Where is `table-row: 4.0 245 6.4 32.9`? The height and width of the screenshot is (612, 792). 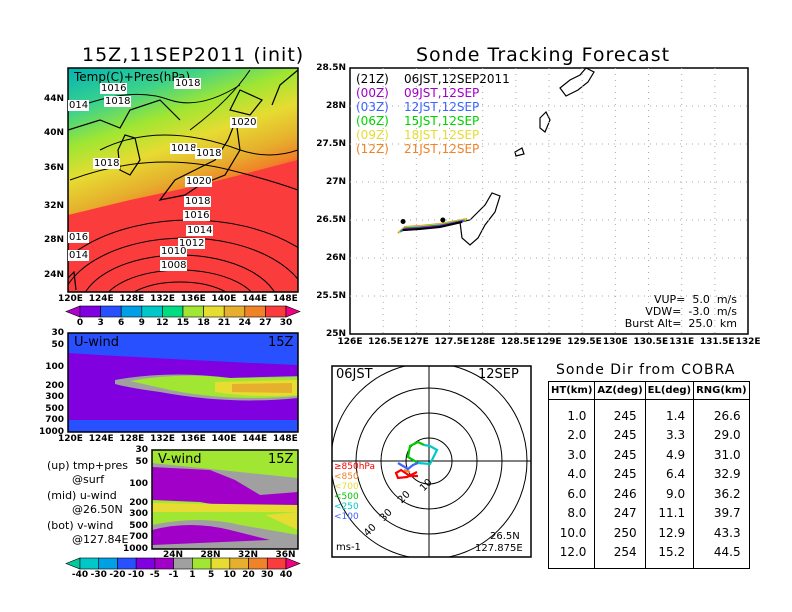 table-row: 4.0 245 6.4 32.9 is located at coordinates (648, 474).